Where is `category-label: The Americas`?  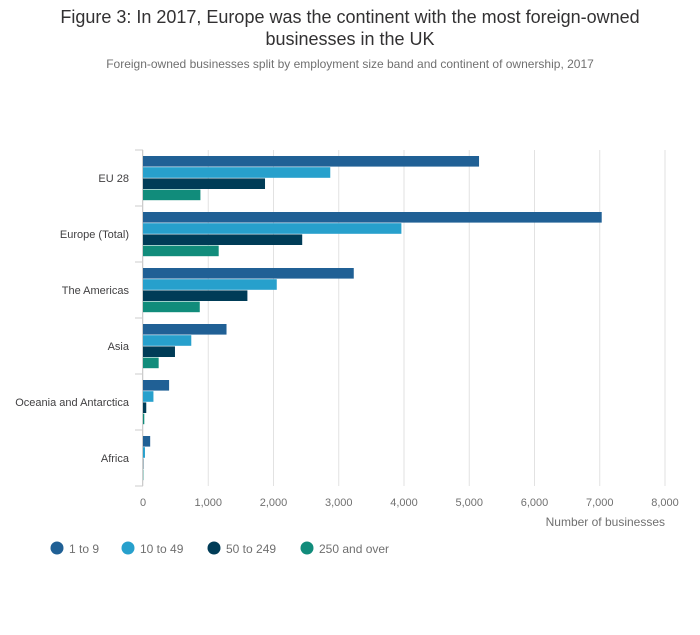 category-label: The Americas is located at coordinates (96, 291).